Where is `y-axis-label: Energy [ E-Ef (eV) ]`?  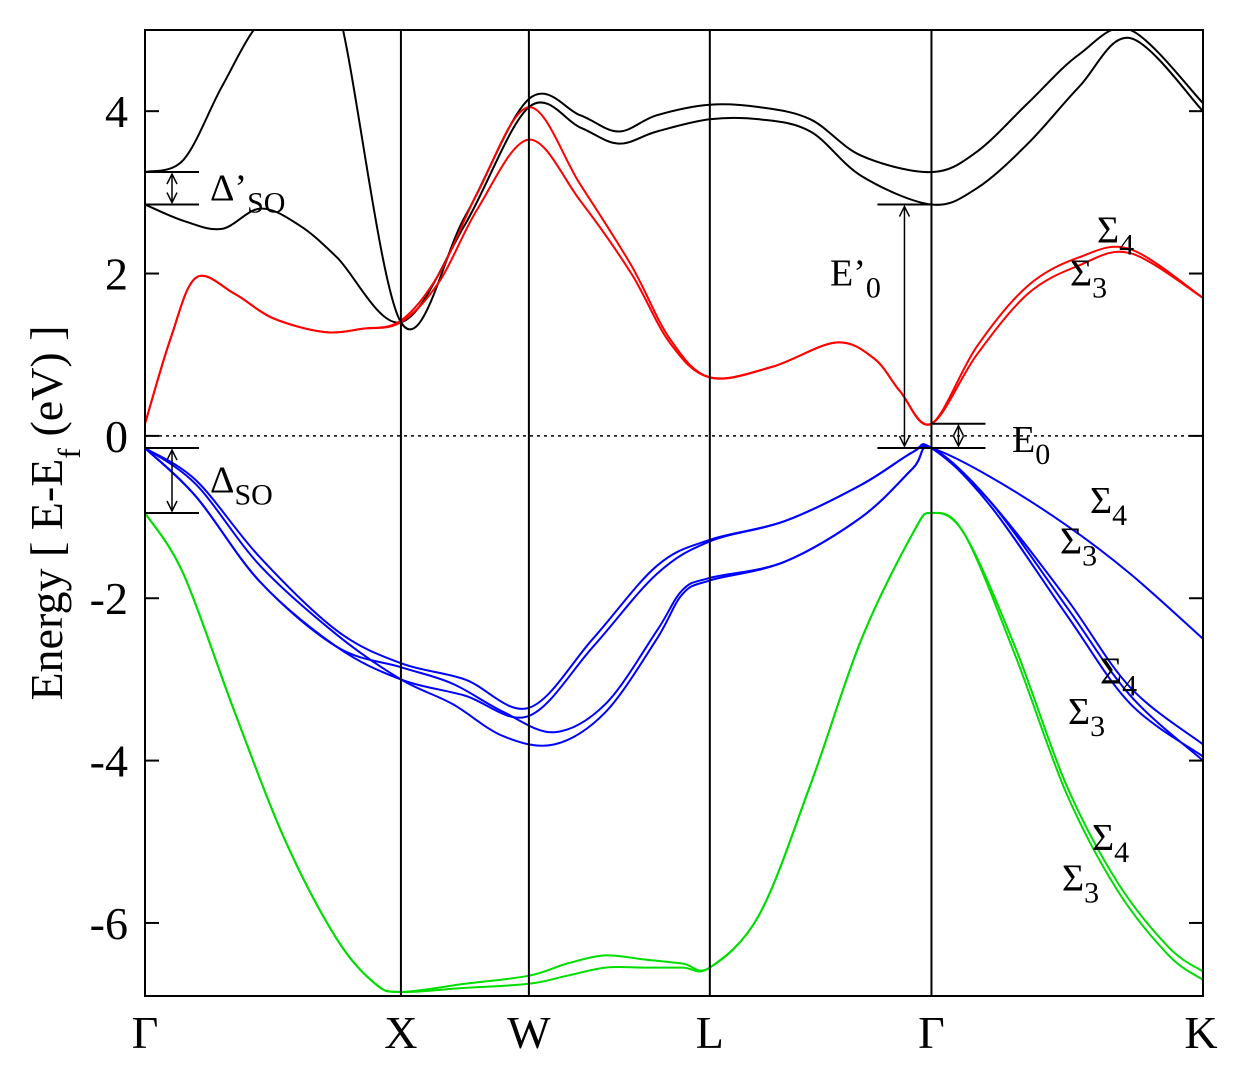
y-axis-label: Energy [ E-Ef (eV) ] is located at coordinates (54, 512).